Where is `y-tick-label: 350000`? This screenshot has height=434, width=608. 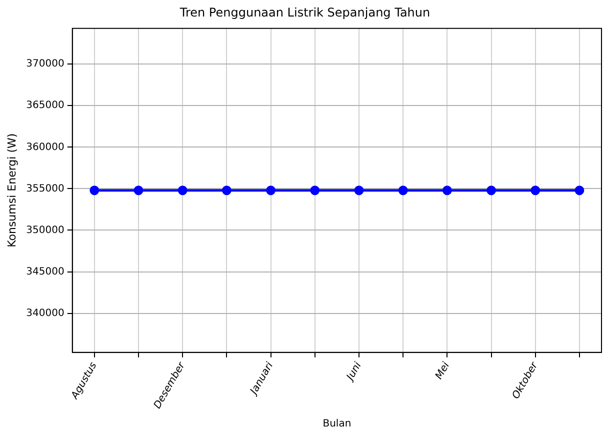 y-tick-label: 350000 is located at coordinates (45, 230).